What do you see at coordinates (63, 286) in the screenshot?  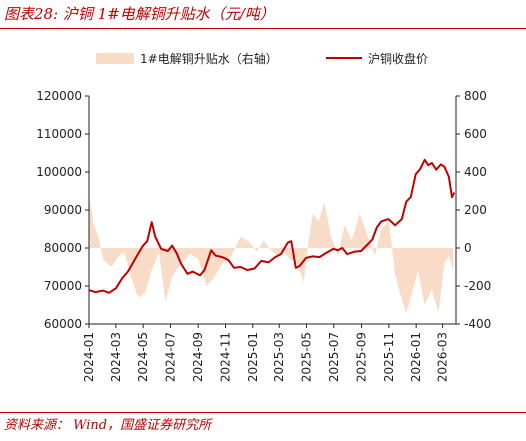 I see `left-axis-tick-label: 70000` at bounding box center [63, 286].